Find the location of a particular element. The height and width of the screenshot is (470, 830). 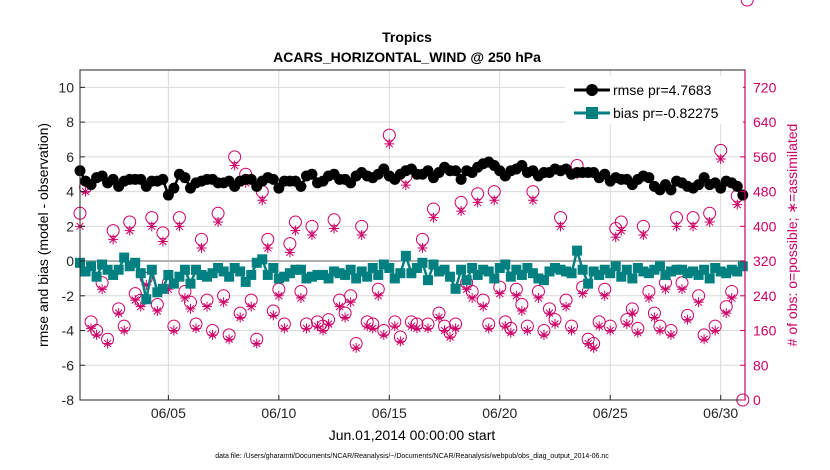

chart-subtitle: ACARS_HORIZONTAL_WIND @ 250 hPa is located at coordinates (407, 57).